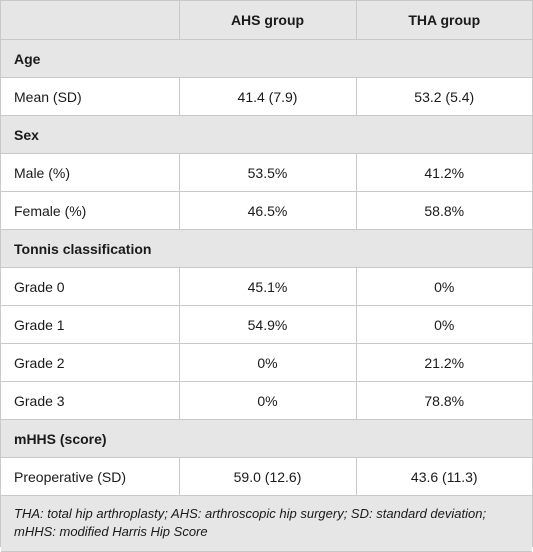  I want to click on ahs-value: 53.5%, so click(267, 172).